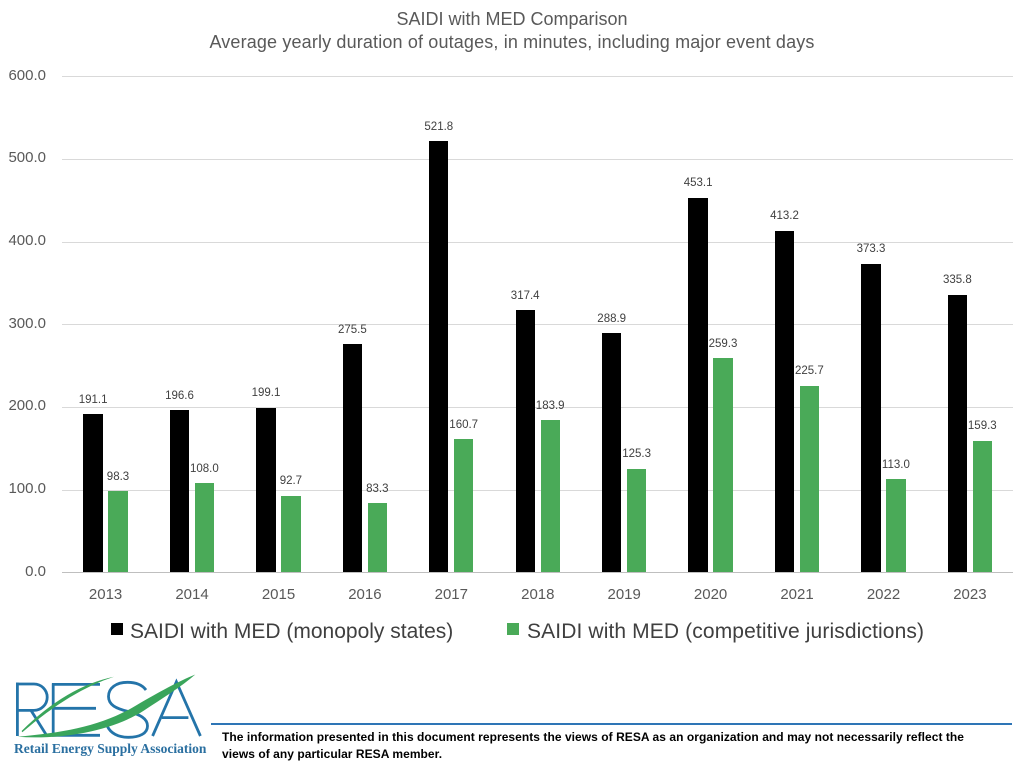 The height and width of the screenshot is (769, 1024). What do you see at coordinates (110, 748) in the screenshot?
I see `svg-text:Retail Energy Supply Associati: Retail Energy Supply Association` at bounding box center [110, 748].